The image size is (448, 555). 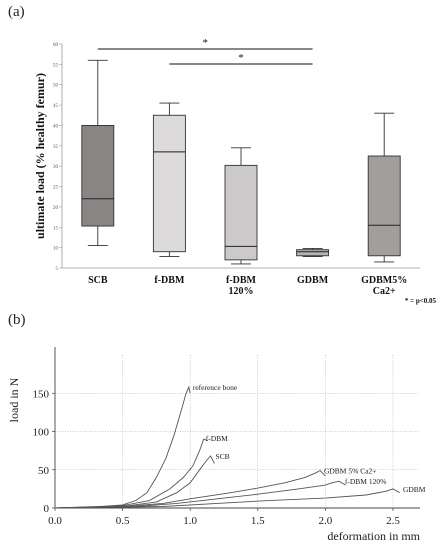 What do you see at coordinates (421, 301) in the screenshot?
I see `significance-note: * = p<0.05` at bounding box center [421, 301].